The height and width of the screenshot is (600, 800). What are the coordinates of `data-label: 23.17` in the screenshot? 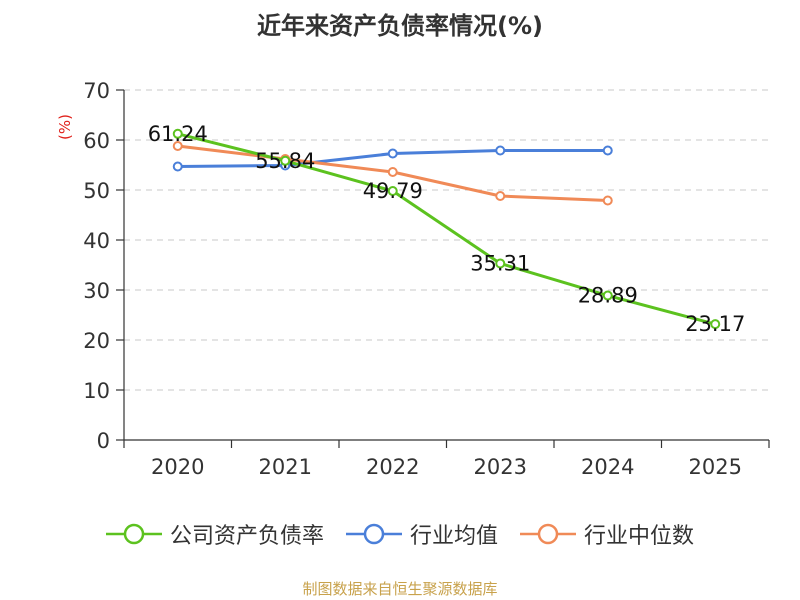 It's located at (715, 324).